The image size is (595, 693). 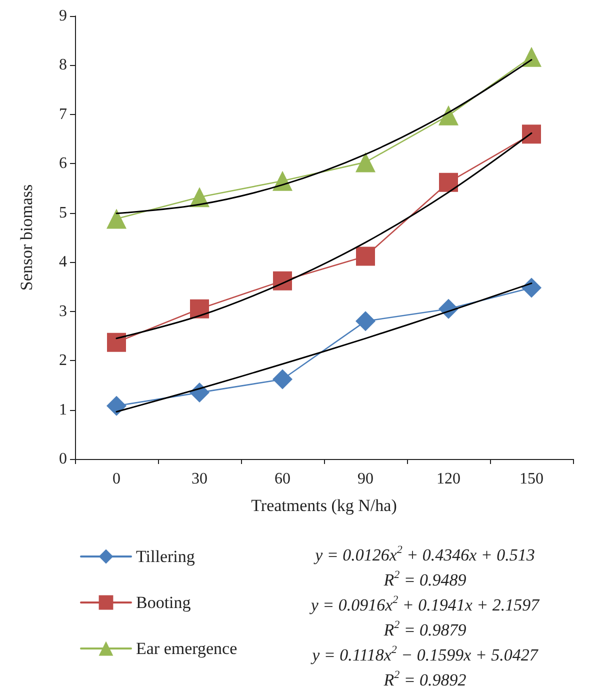 What do you see at coordinates (63, 16) in the screenshot?
I see `y-tick-label: 9` at bounding box center [63, 16].